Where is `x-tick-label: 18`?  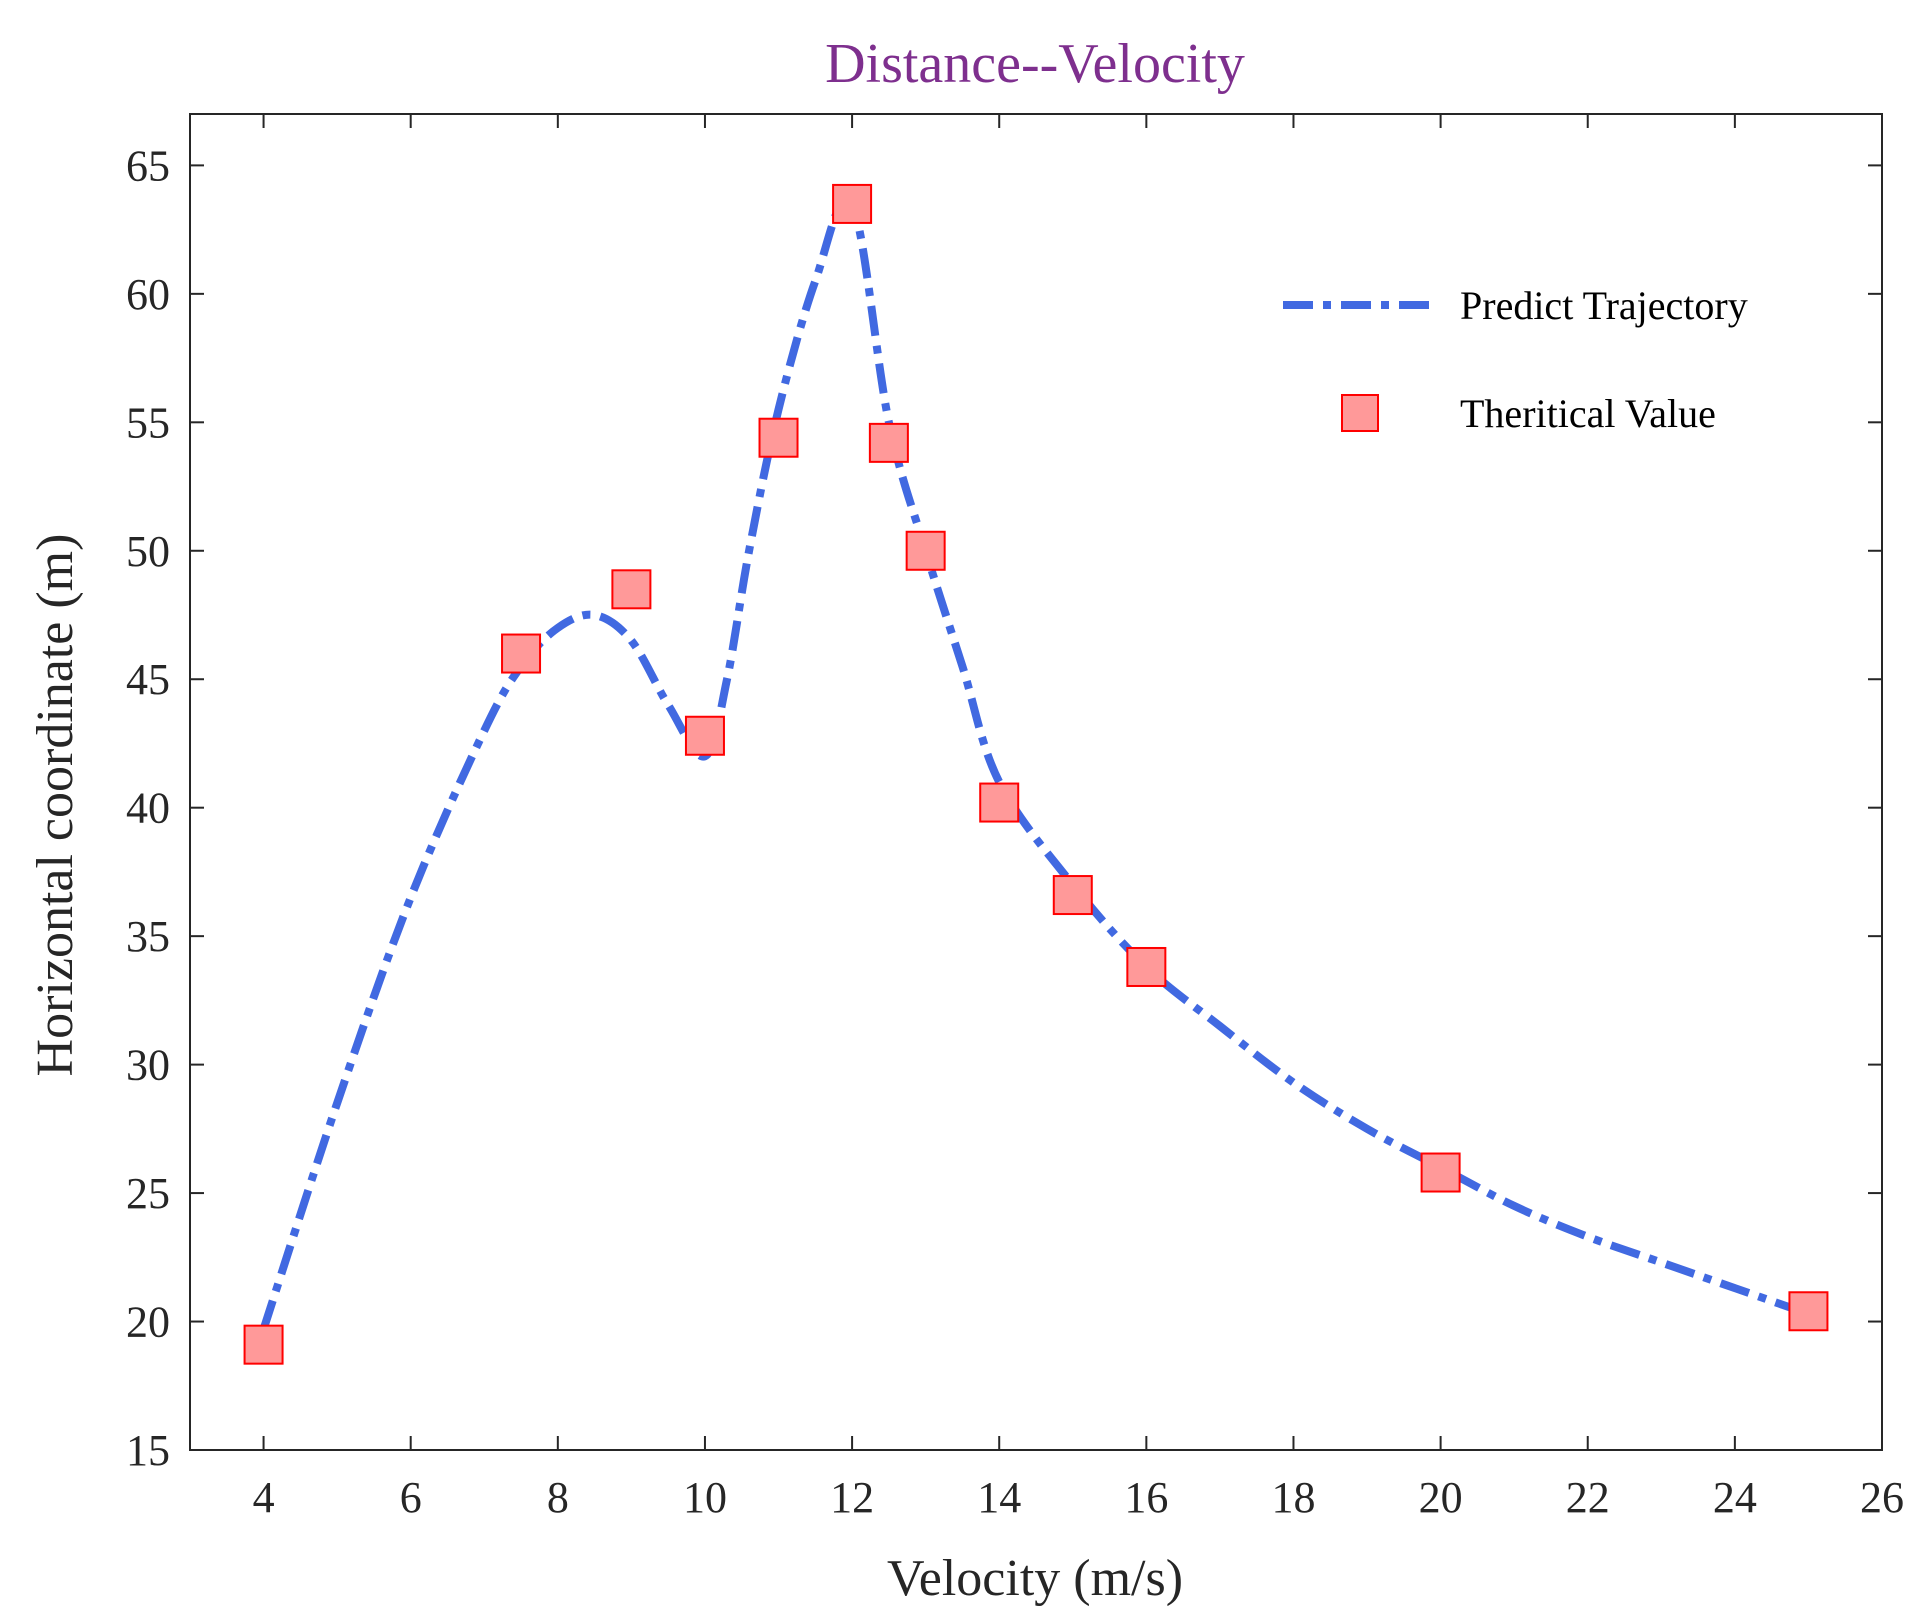 x-tick-label: 18 is located at coordinates (1293, 1497).